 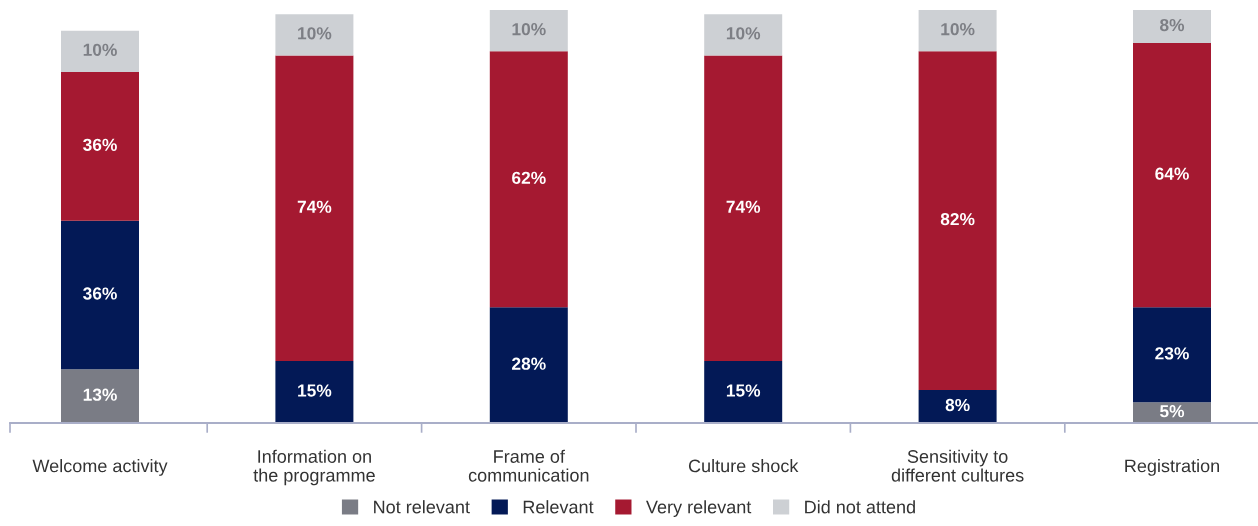 What do you see at coordinates (1172, 467) in the screenshot?
I see `x-tick-label: Registration` at bounding box center [1172, 467].